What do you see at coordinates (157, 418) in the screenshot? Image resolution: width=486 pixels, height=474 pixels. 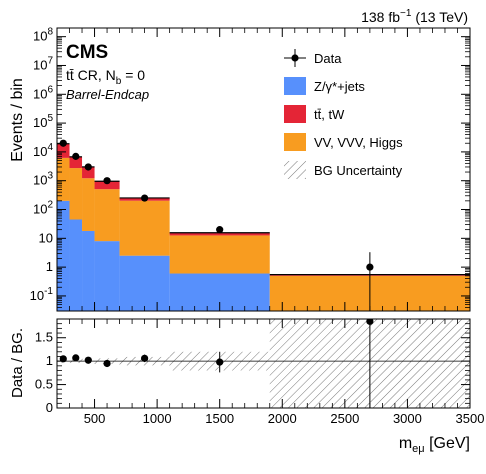 I see `x-tick-label: 1000` at bounding box center [157, 418].